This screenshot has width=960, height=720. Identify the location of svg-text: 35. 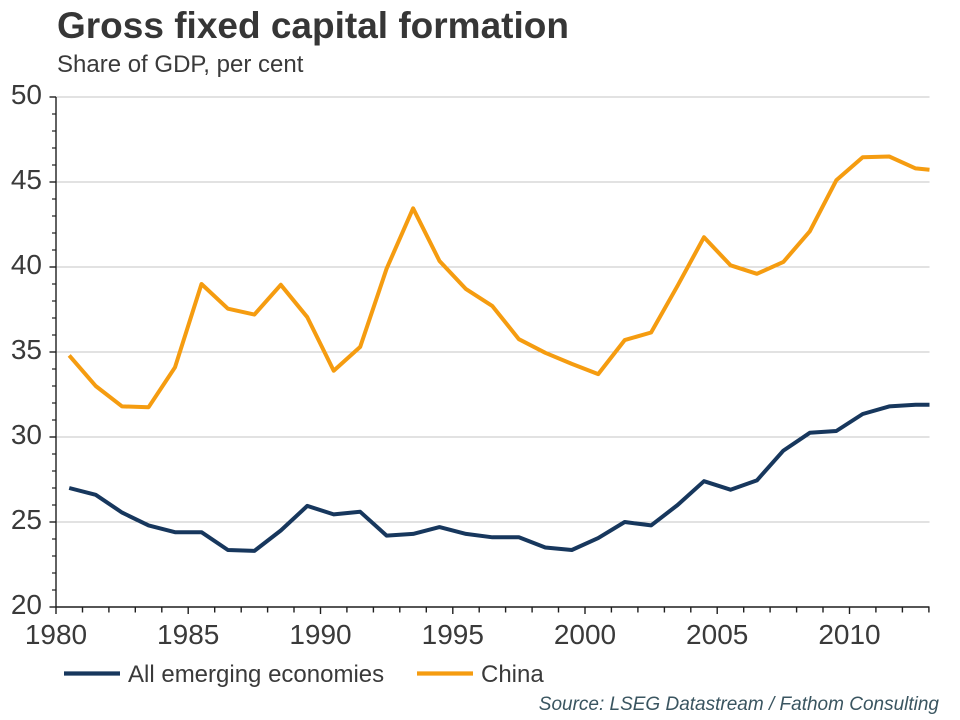
(26, 349).